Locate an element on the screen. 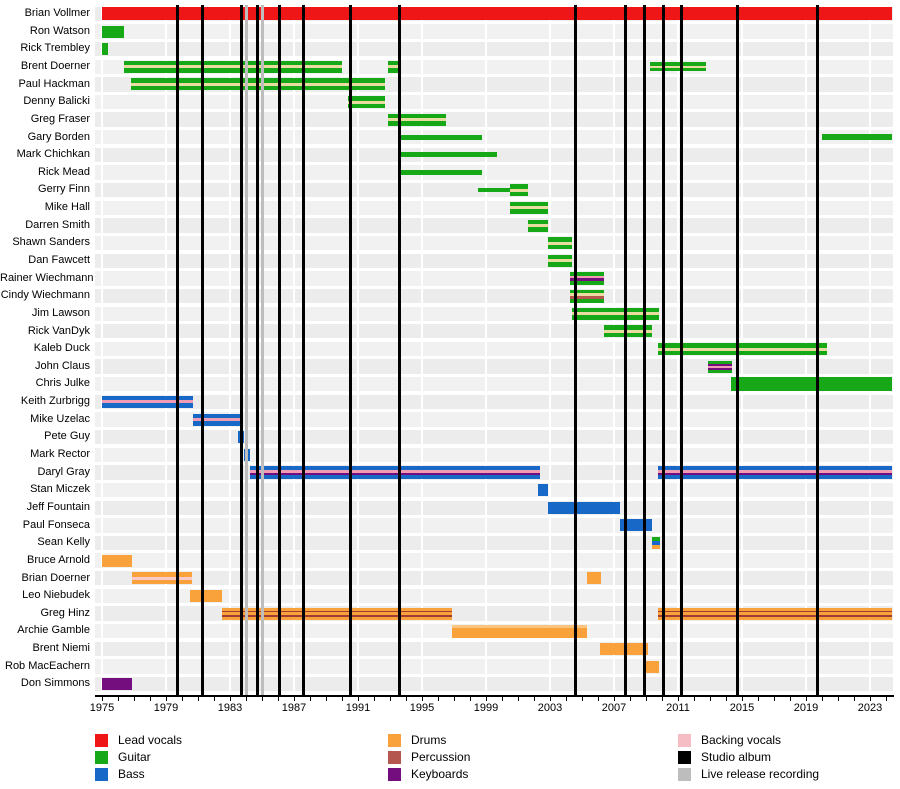  timeline-bar-daryl-gray is located at coordinates (775, 472).